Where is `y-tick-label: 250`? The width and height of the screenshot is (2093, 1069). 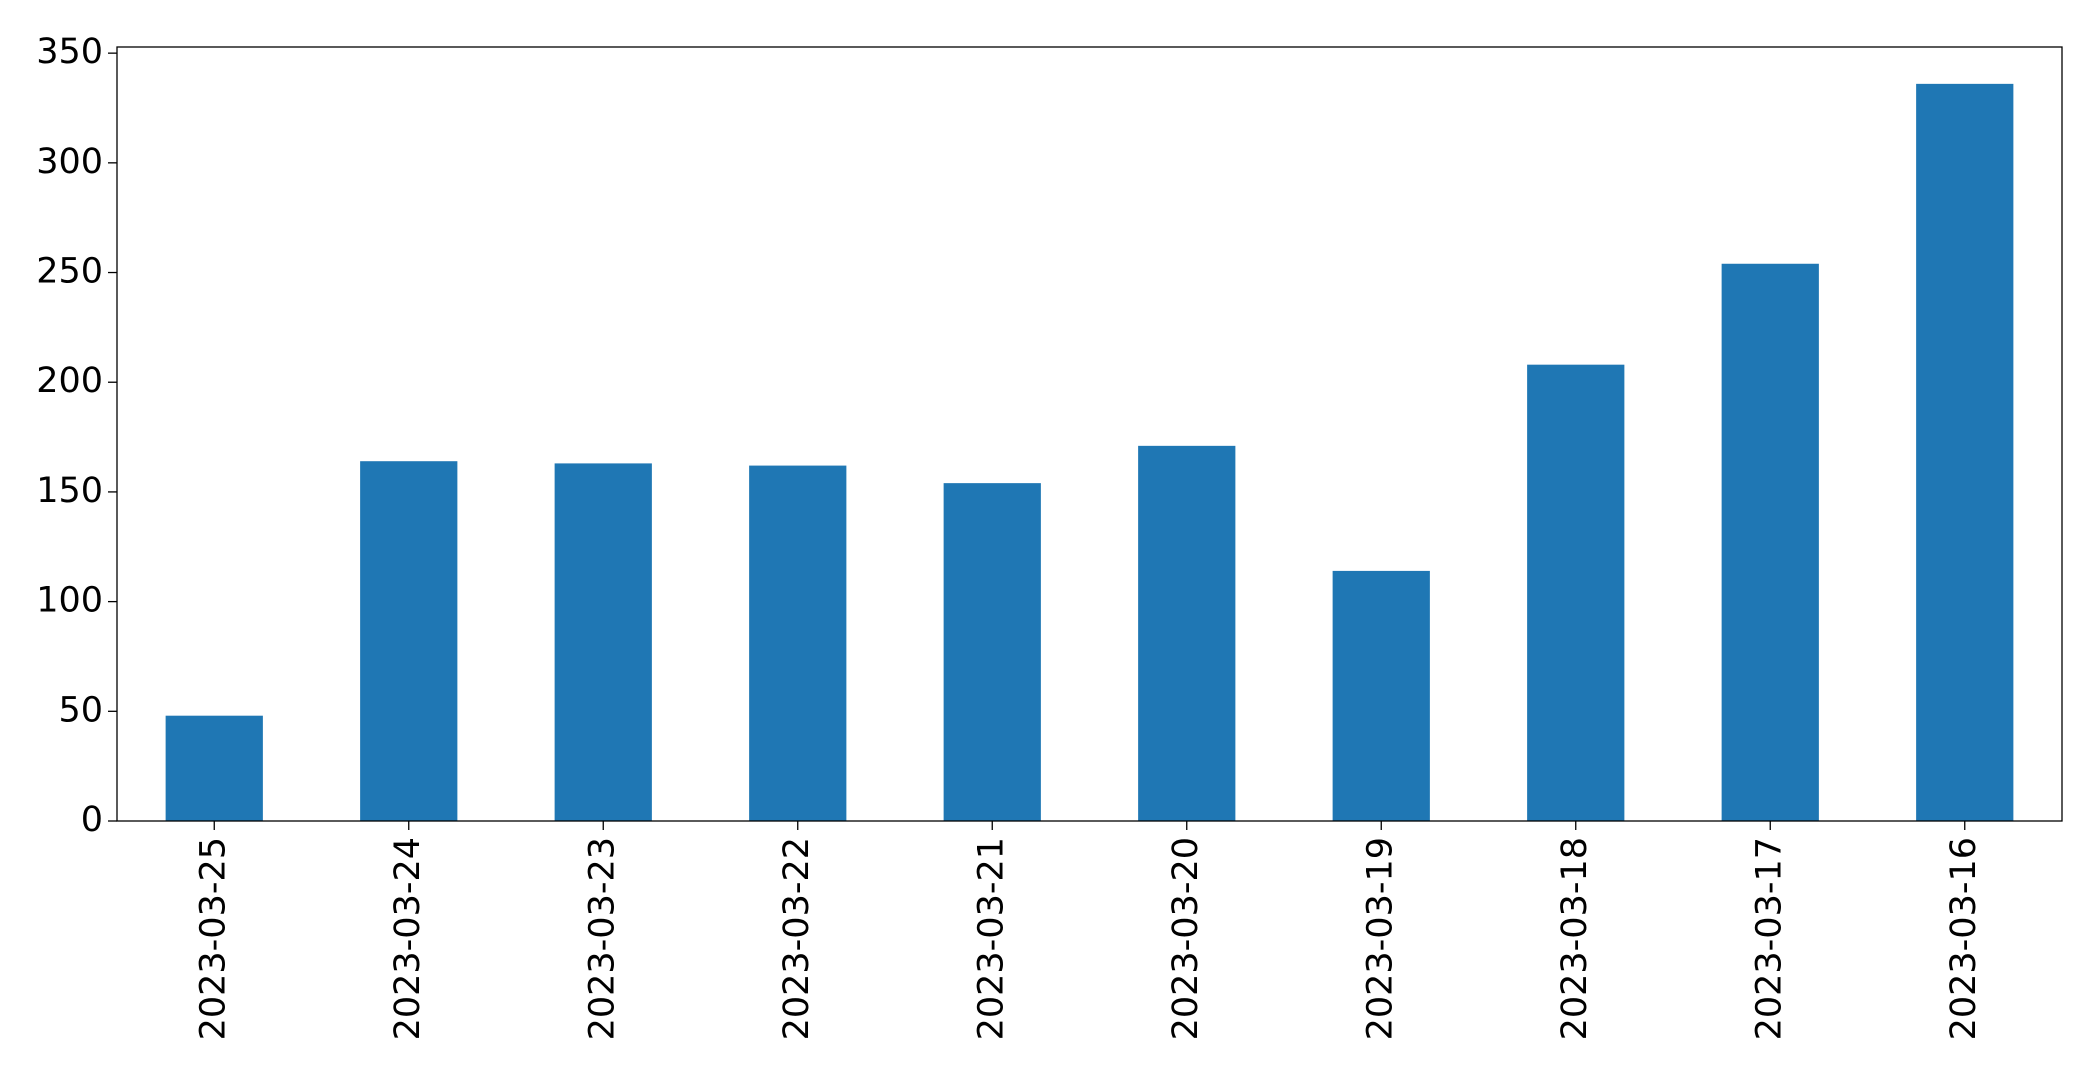 y-tick-label: 250 is located at coordinates (69, 272).